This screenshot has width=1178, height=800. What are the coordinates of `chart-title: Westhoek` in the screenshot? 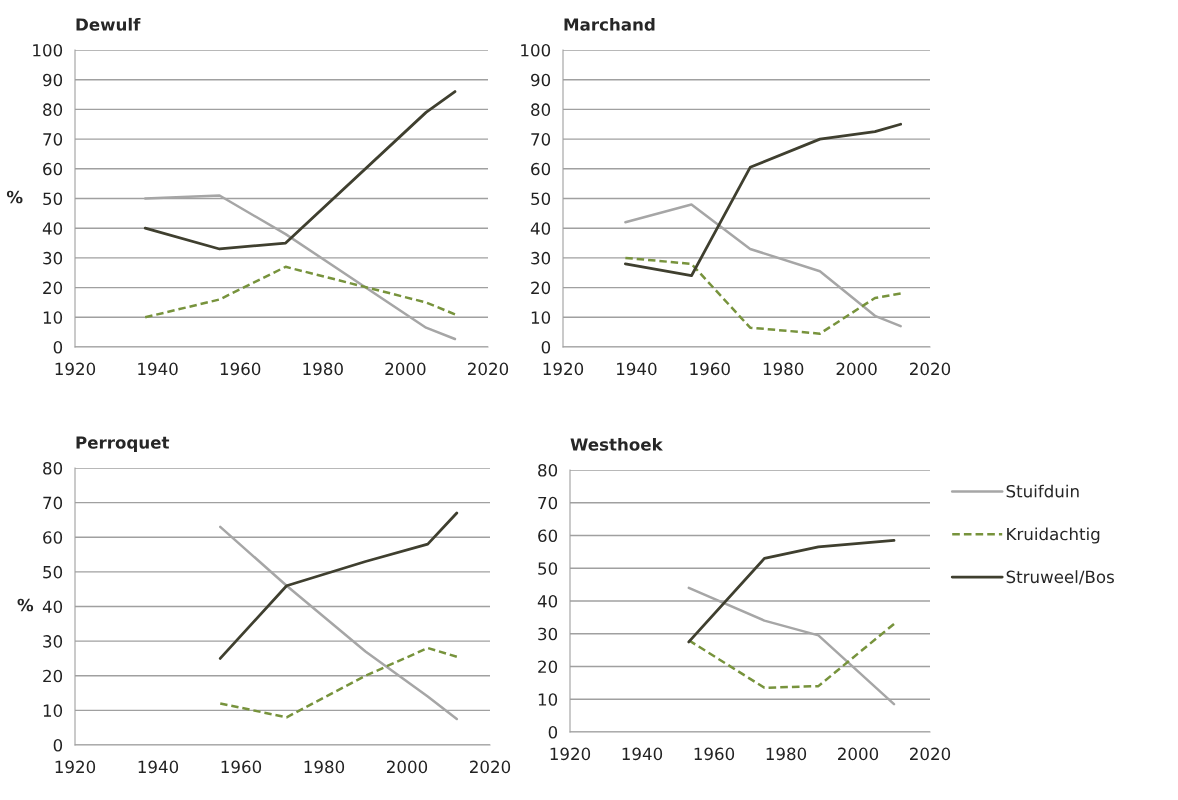 It's located at (616, 444).